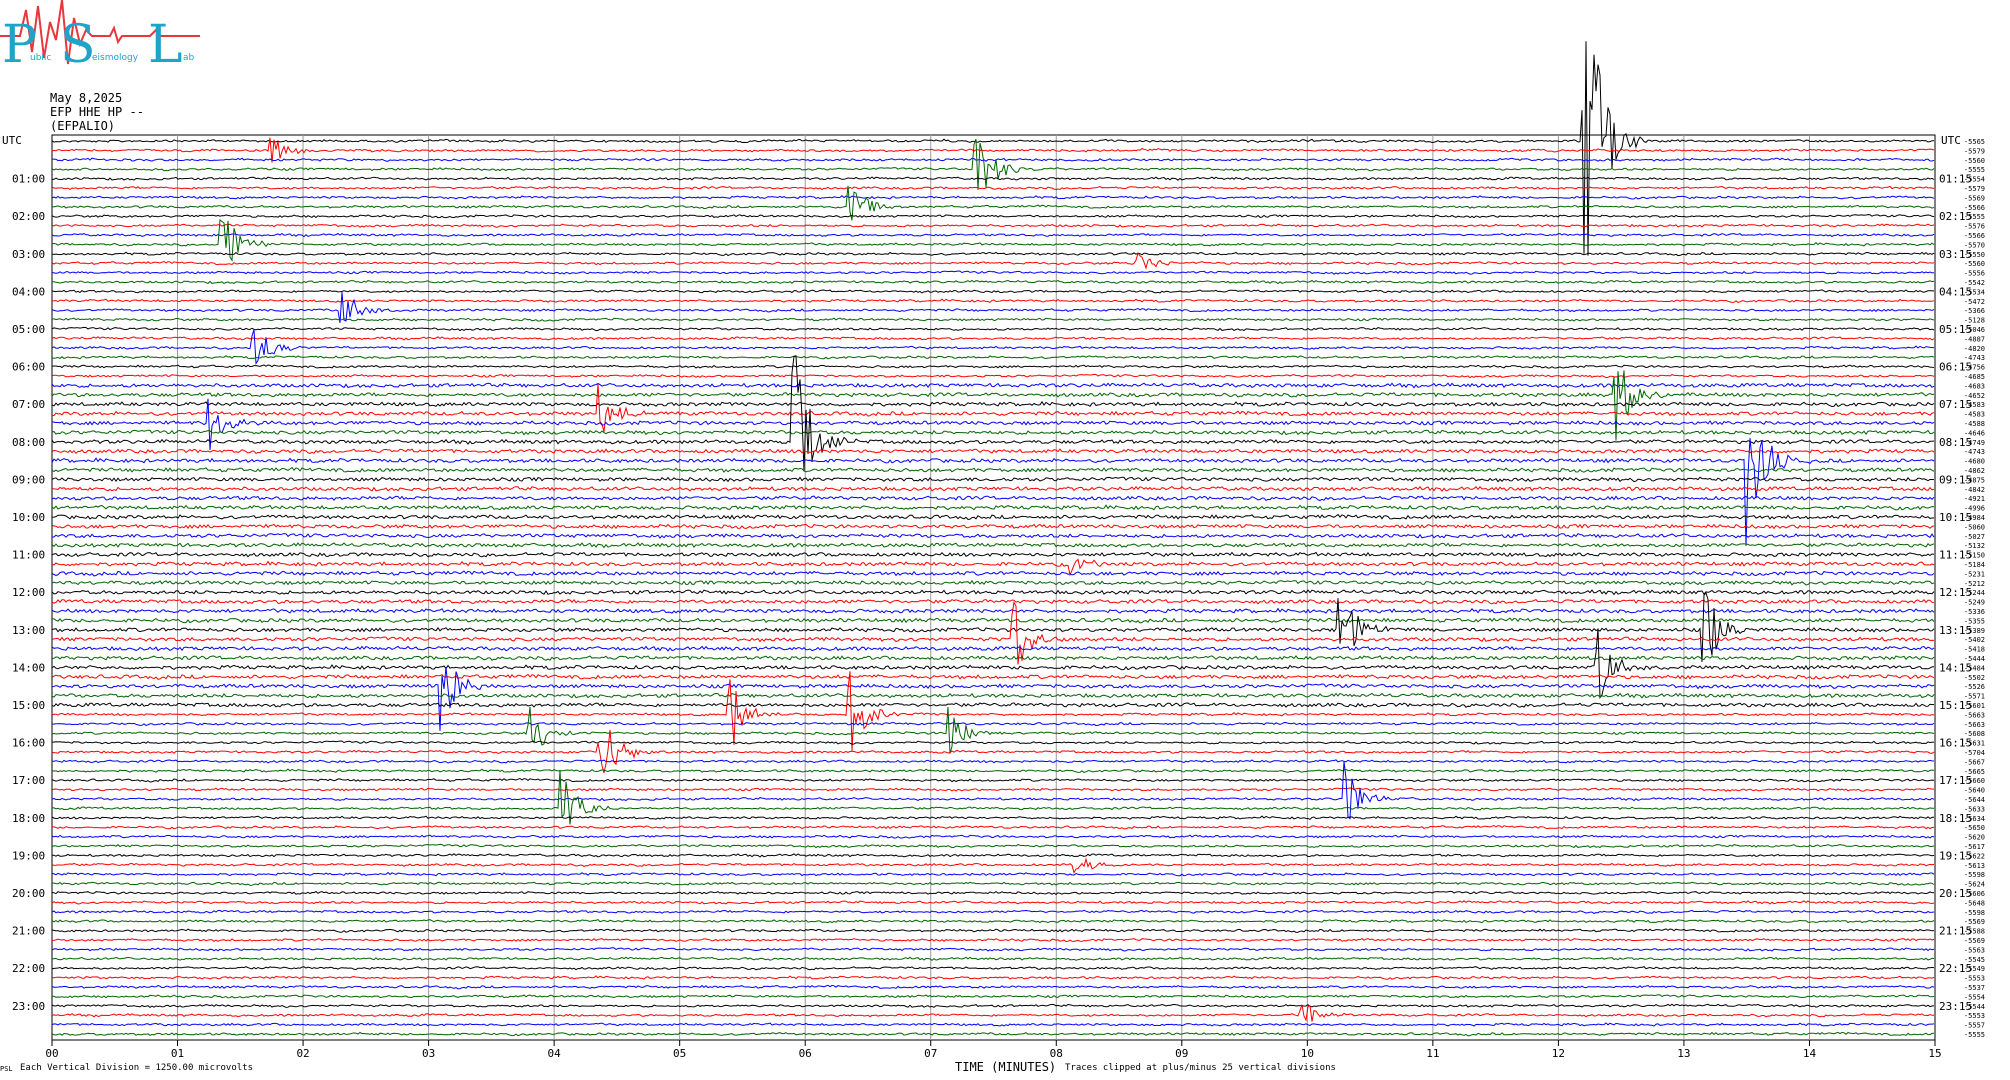  I want to click on left-hour-label: 04:00, so click(28, 291).